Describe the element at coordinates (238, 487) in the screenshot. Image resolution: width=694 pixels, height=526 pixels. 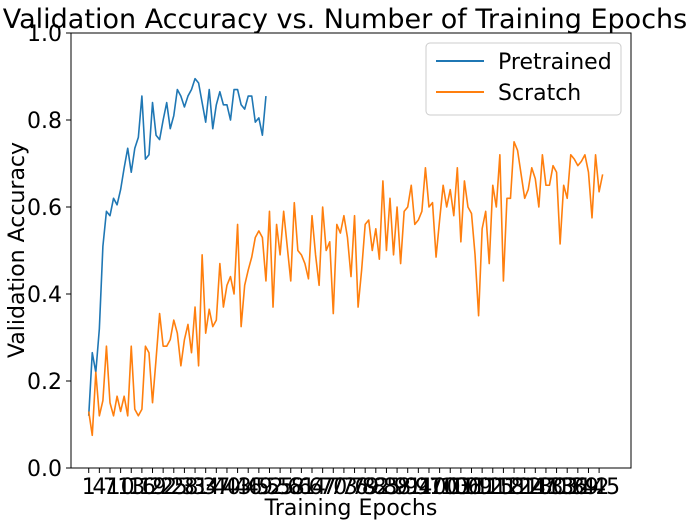
I see `x-tick-label: 43` at that location.